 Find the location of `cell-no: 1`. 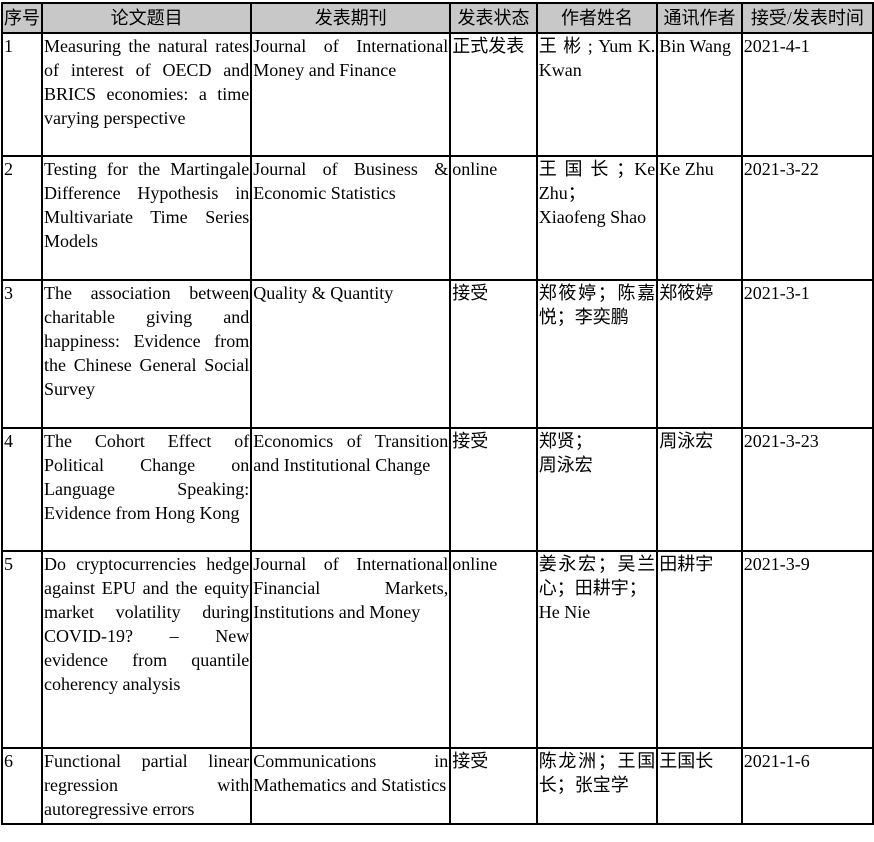

cell-no: 1 is located at coordinates (22, 94).